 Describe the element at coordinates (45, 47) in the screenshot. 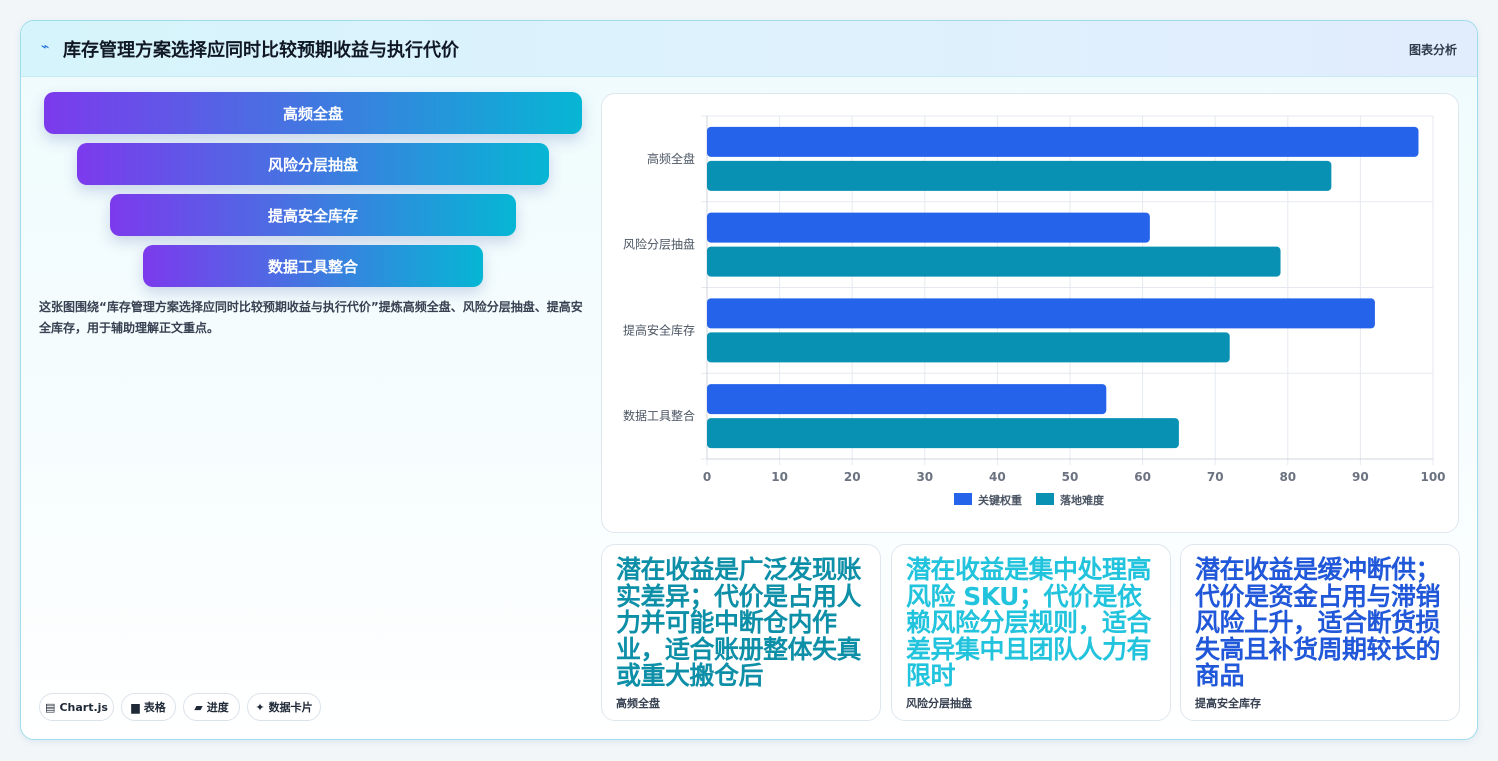

I see `trend-line-icon: ⌁` at that location.